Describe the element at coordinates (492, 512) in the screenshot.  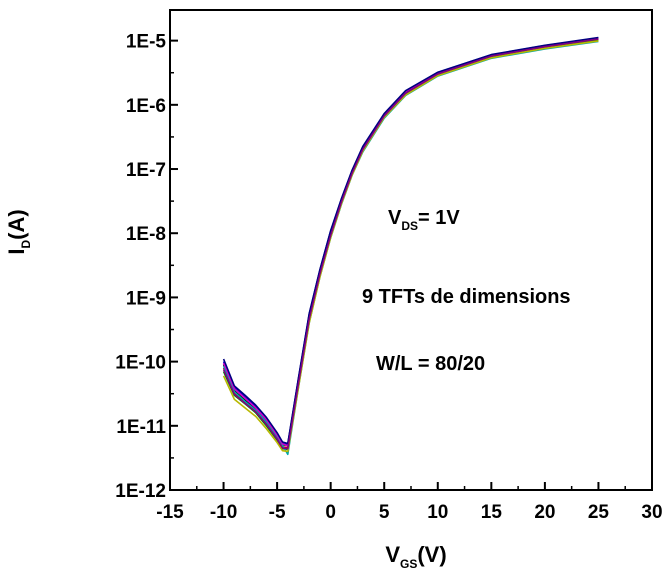
I see `x-tick-label: 15` at that location.